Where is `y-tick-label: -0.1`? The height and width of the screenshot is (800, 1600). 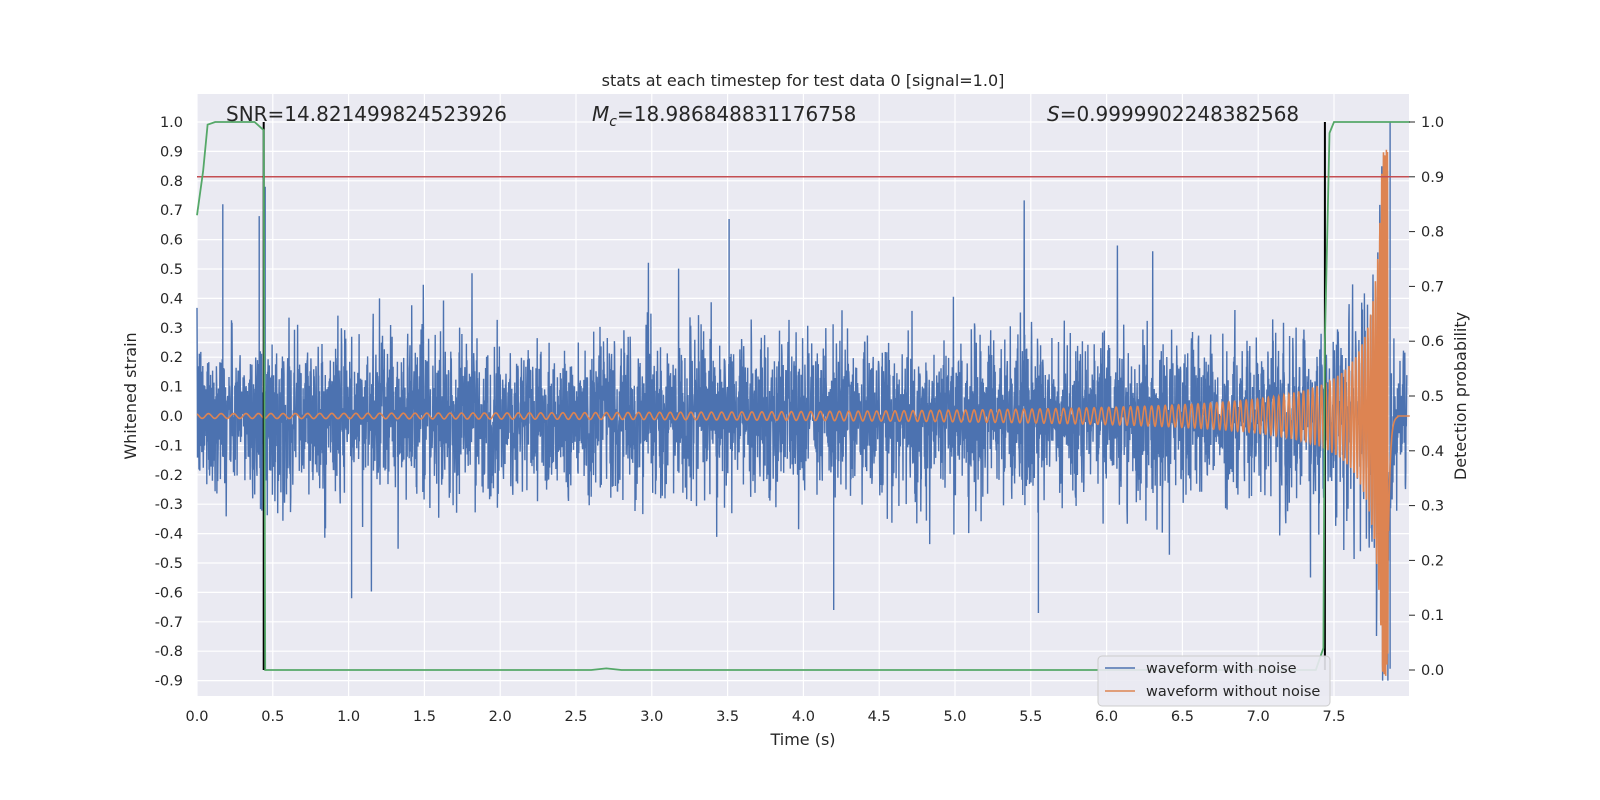
y-tick-label: -0.1 is located at coordinates (169, 446).